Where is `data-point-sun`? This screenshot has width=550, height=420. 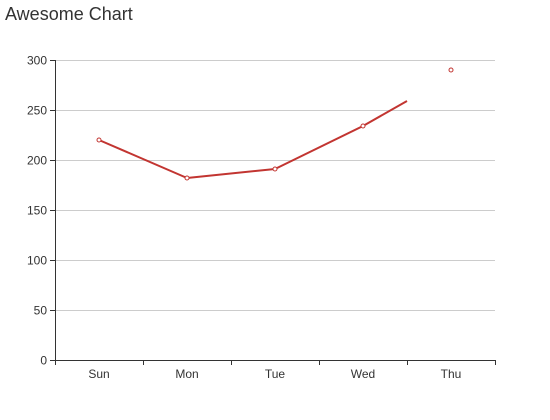
data-point-sun is located at coordinates (99, 140).